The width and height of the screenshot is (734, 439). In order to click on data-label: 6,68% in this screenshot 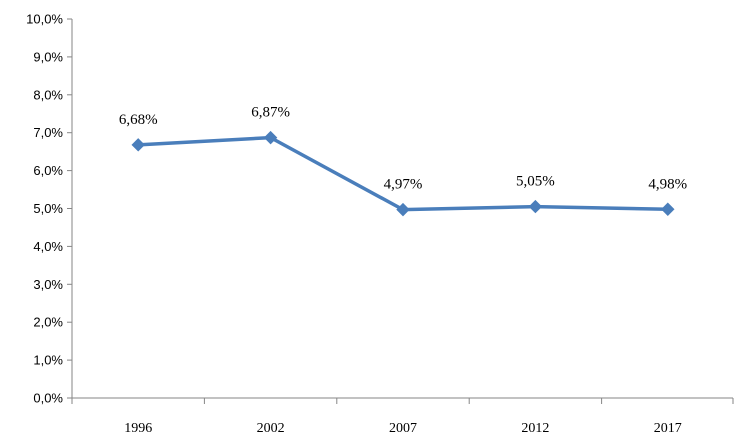, I will do `click(138, 120)`.